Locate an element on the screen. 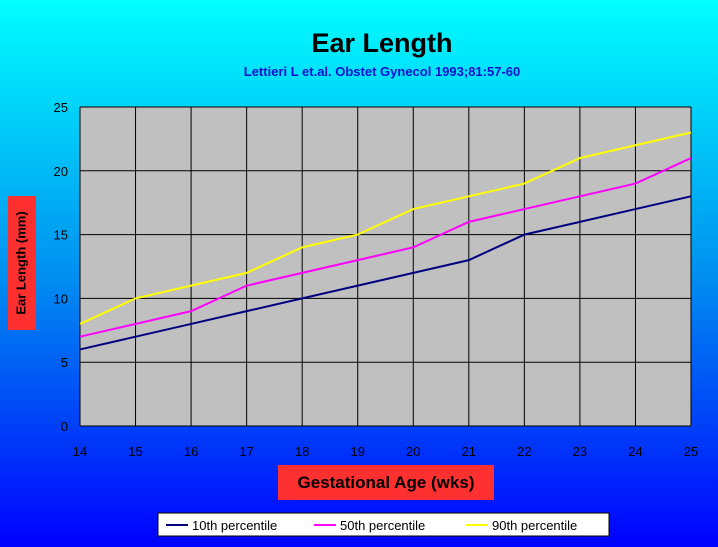  x-tick-label: 16 is located at coordinates (191, 451).